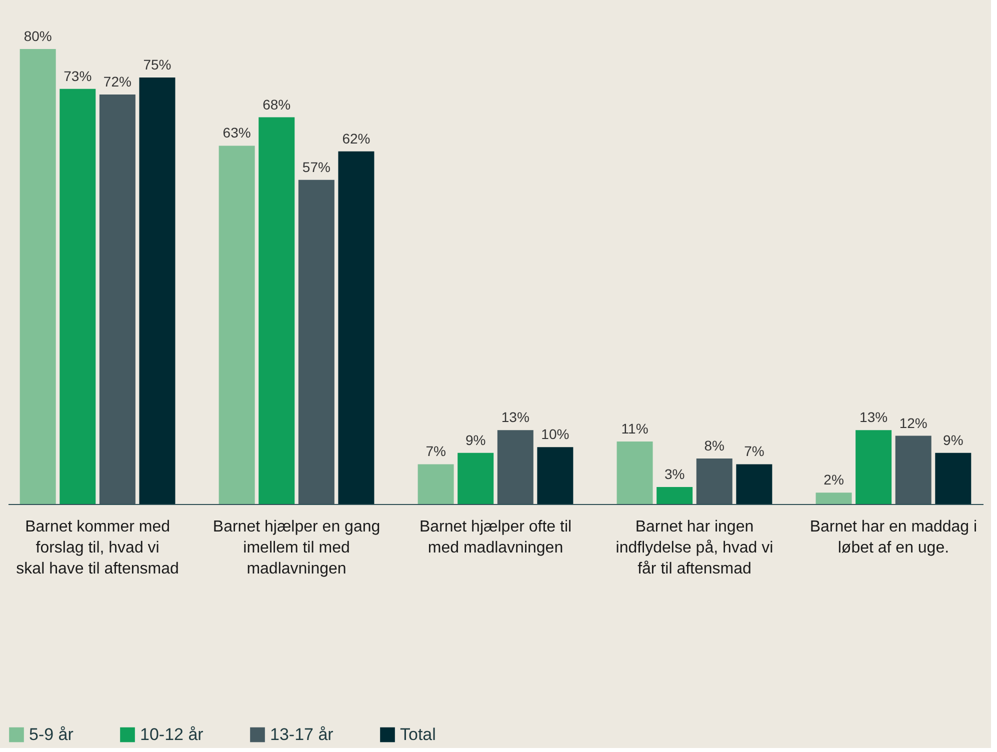 This screenshot has width=997, height=752. I want to click on data-label: 11%, so click(634, 428).